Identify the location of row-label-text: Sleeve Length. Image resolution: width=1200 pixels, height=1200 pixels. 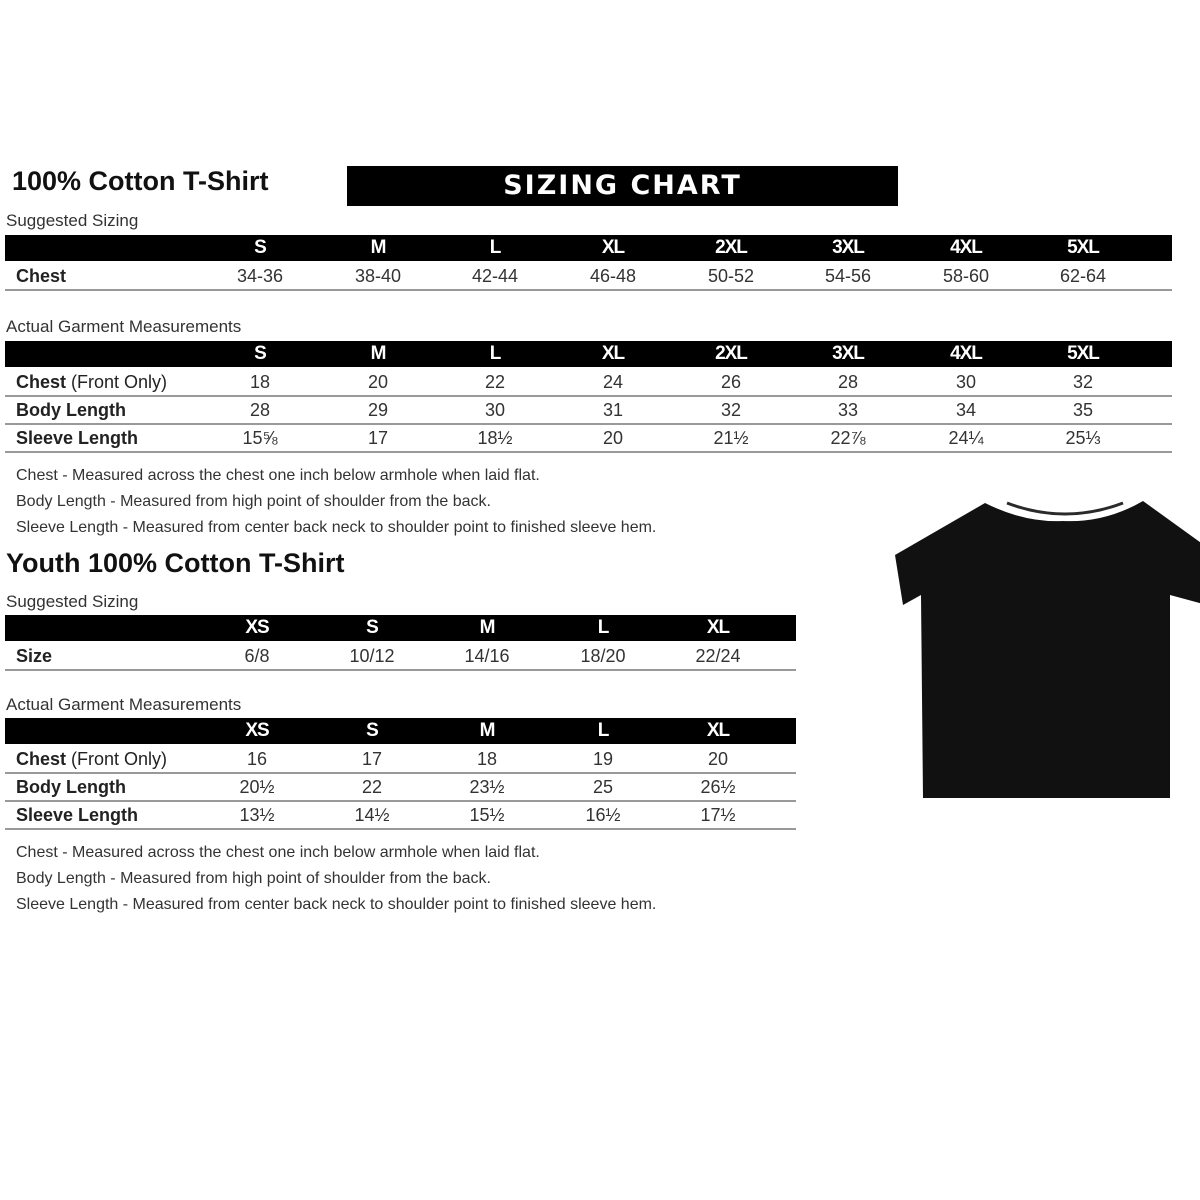
(77, 815).